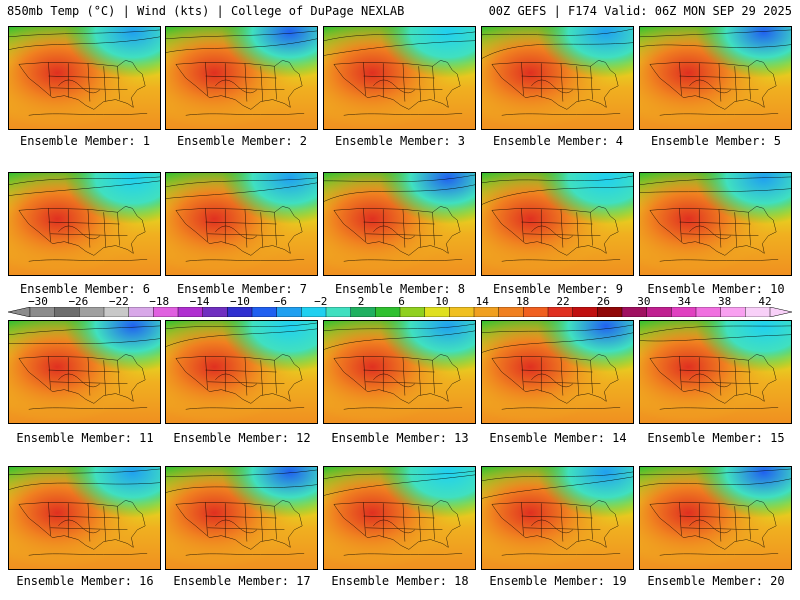 This screenshot has width=800, height=600. What do you see at coordinates (85, 581) in the screenshot?
I see `ensemble-member-label: Ensemble Member: 16` at bounding box center [85, 581].